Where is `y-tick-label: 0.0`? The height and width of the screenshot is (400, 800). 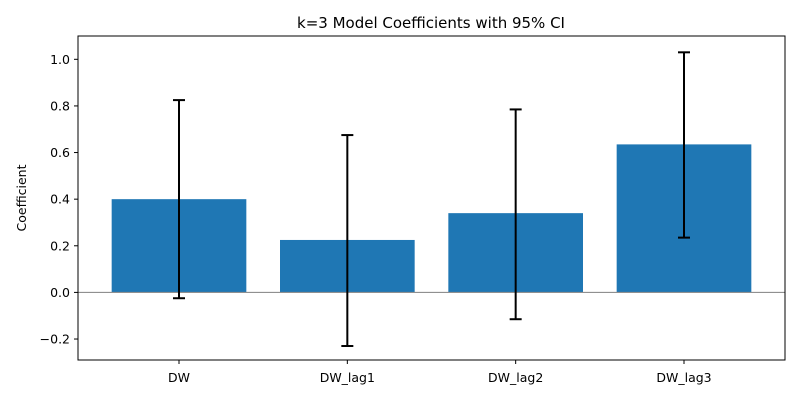
y-tick-label: 0.0 is located at coordinates (60, 292).